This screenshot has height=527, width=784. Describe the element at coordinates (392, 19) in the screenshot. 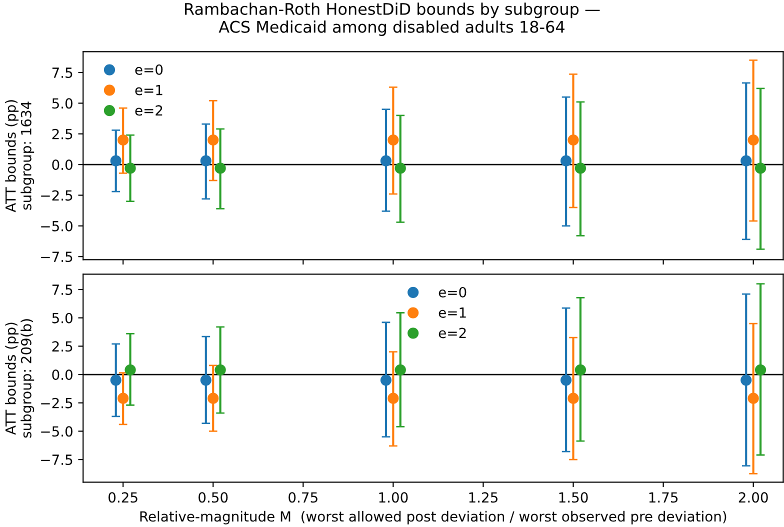

I see `chart-title: Rambachan-Roth HonestDiD bounds by subgroup — ACS Medicaid among disabled adults 18-64` at that location.